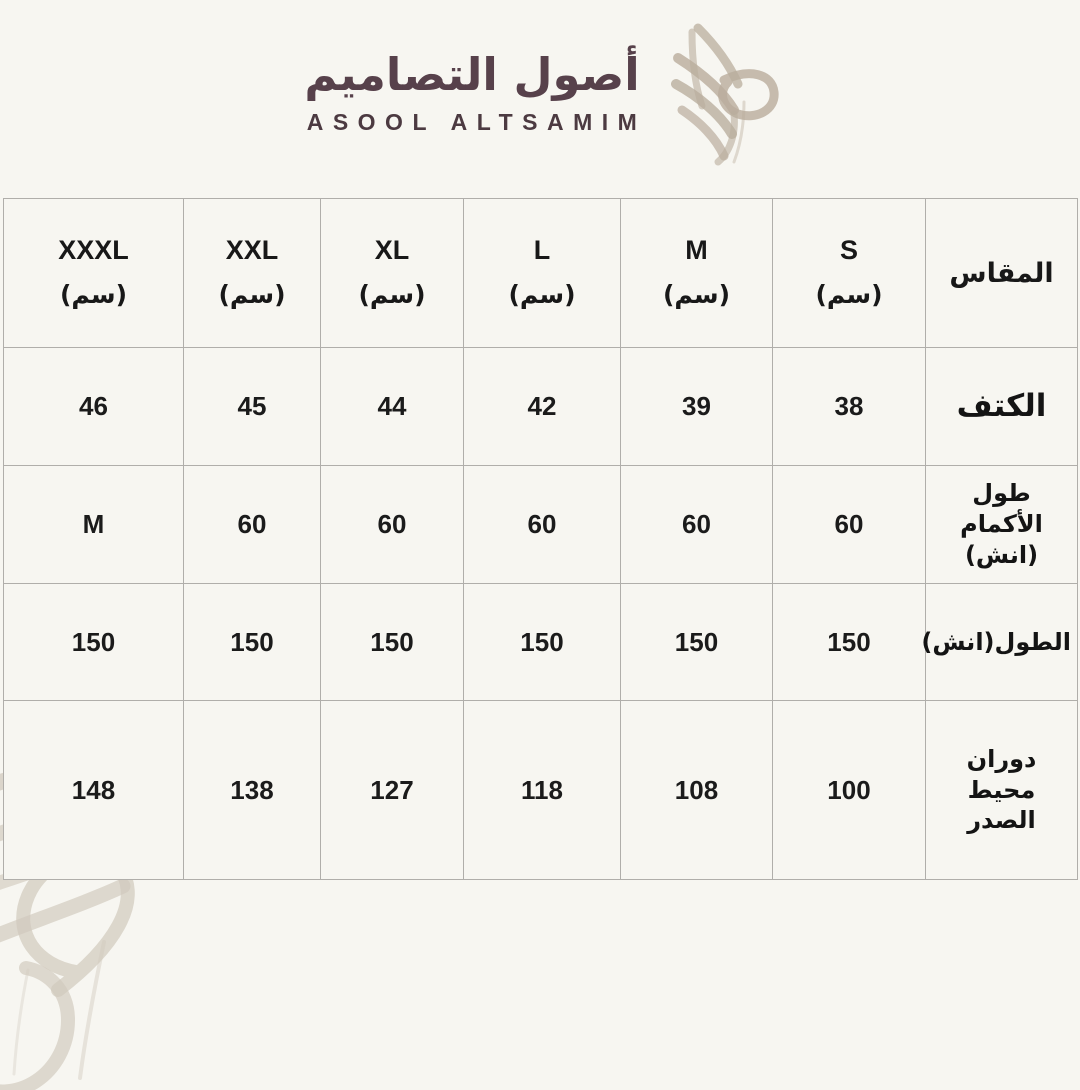 The image size is (1080, 1090). I want to click on row-label-length: الطول(انش), so click(999, 642).